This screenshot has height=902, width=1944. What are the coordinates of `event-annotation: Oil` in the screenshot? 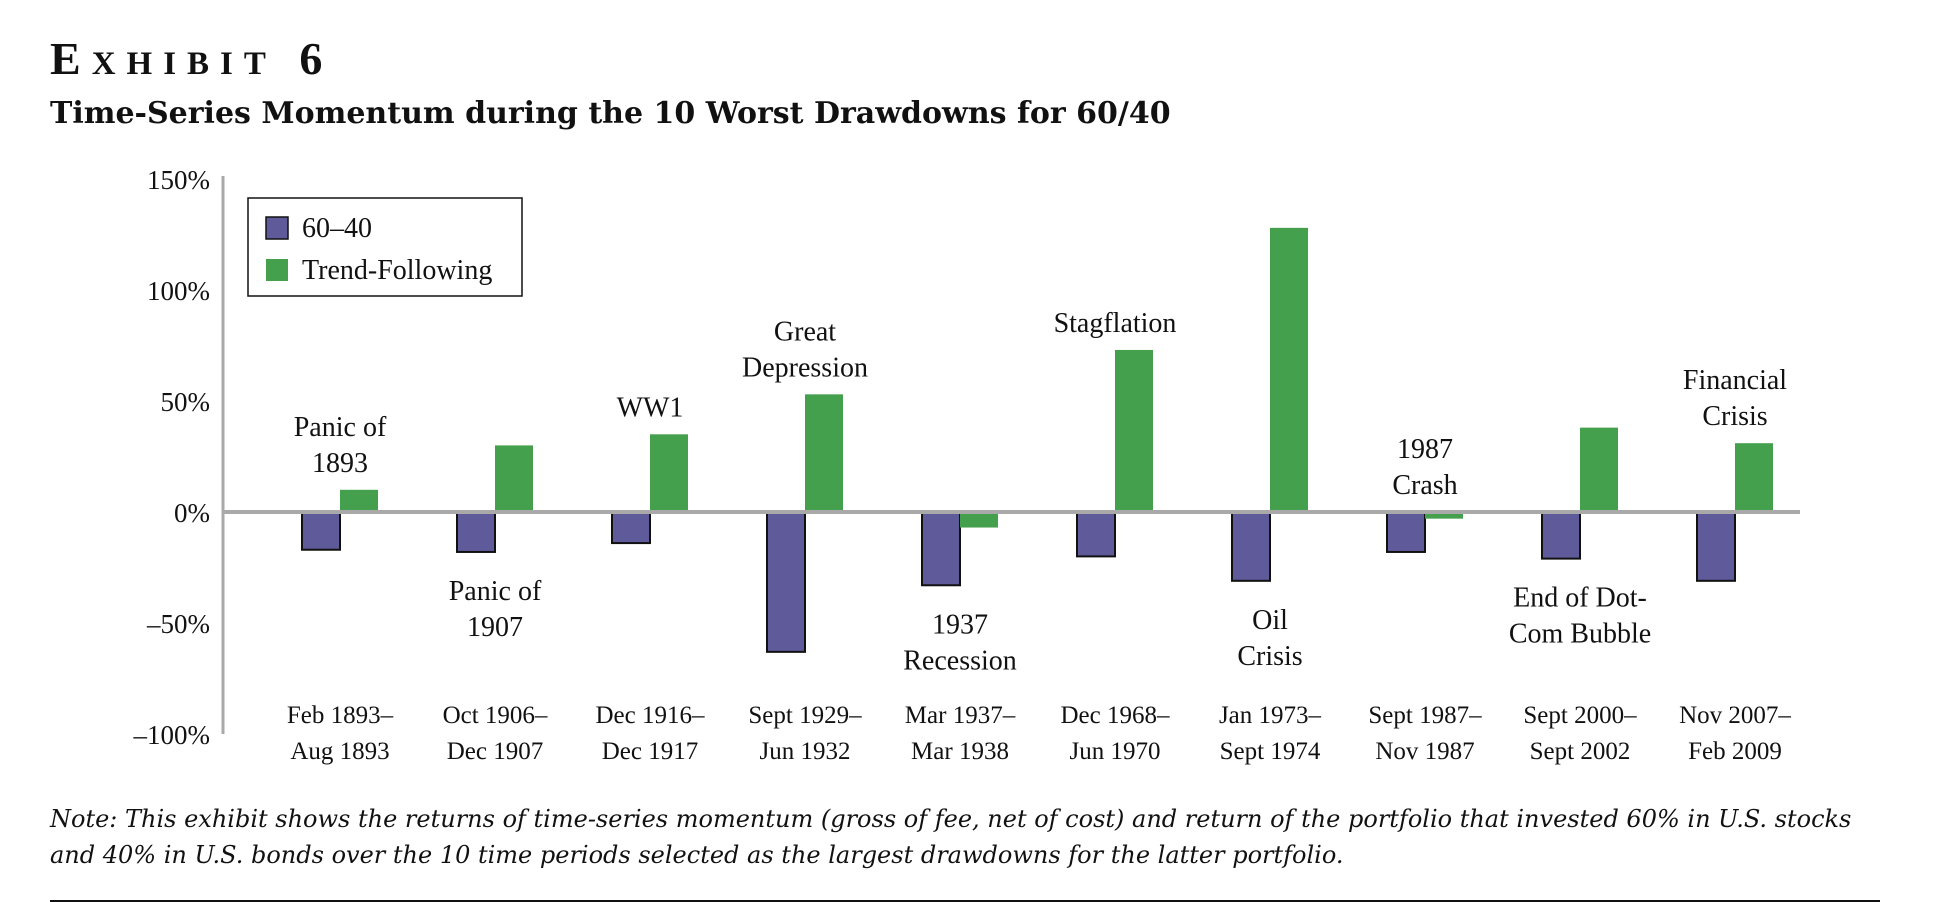 It's located at (1270, 620).